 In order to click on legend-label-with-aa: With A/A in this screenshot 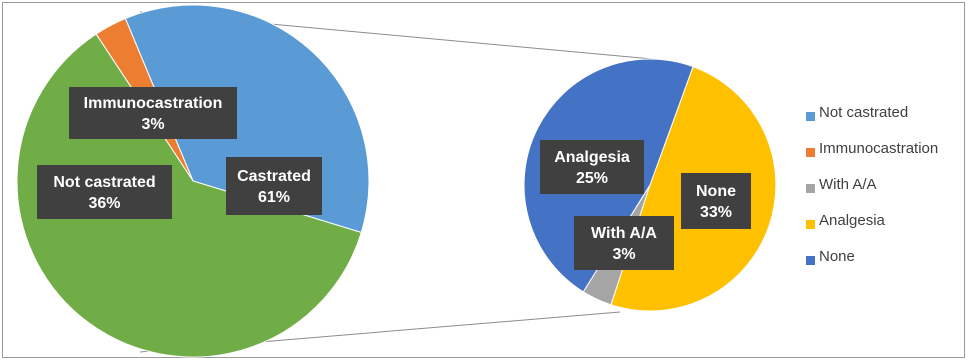, I will do `click(848, 184)`.